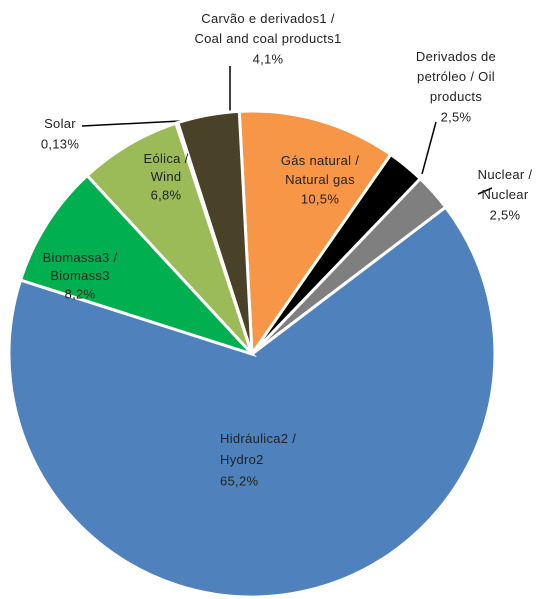 The image size is (548, 599). What do you see at coordinates (456, 76) in the screenshot?
I see `slice-label: Derivados de petróleo / Oil products` at bounding box center [456, 76].